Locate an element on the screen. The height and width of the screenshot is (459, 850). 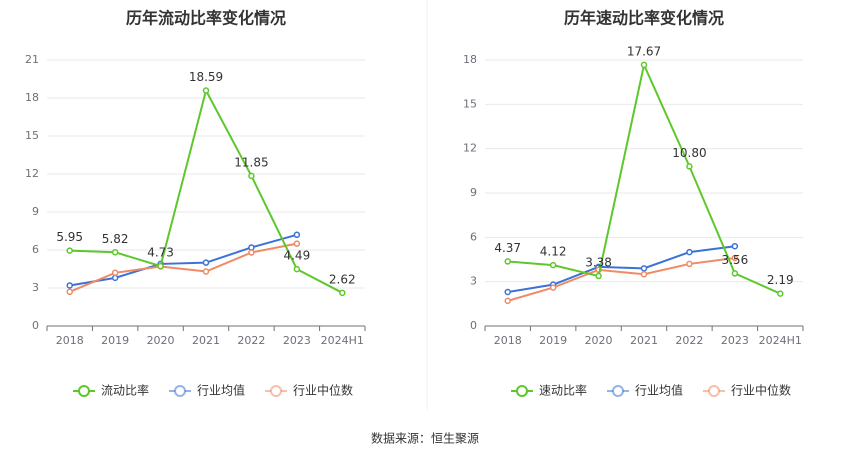
data-label: 4.37 is located at coordinates (507, 248).